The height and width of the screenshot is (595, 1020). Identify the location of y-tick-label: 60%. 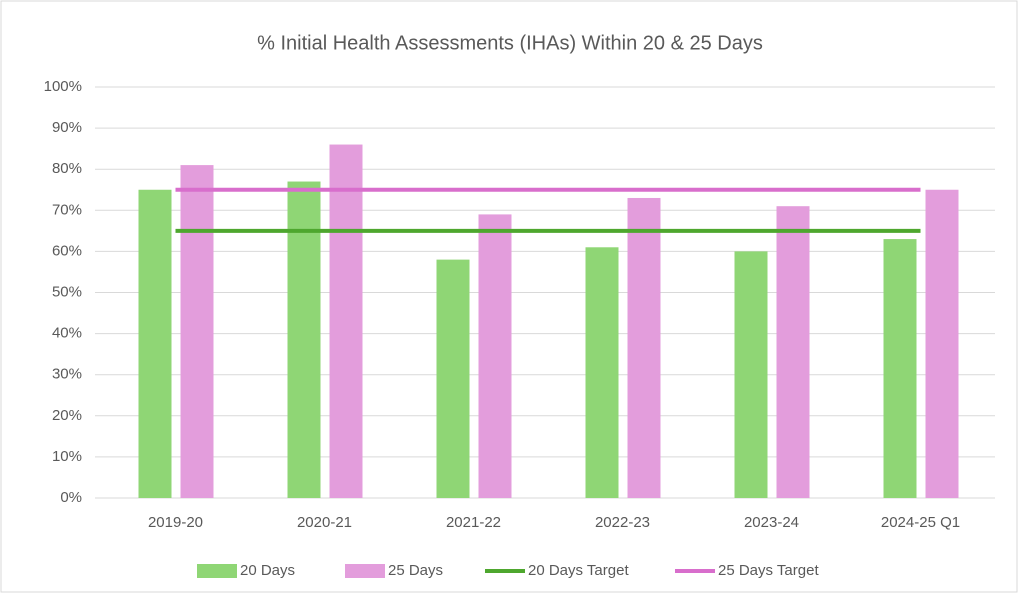
(67, 250).